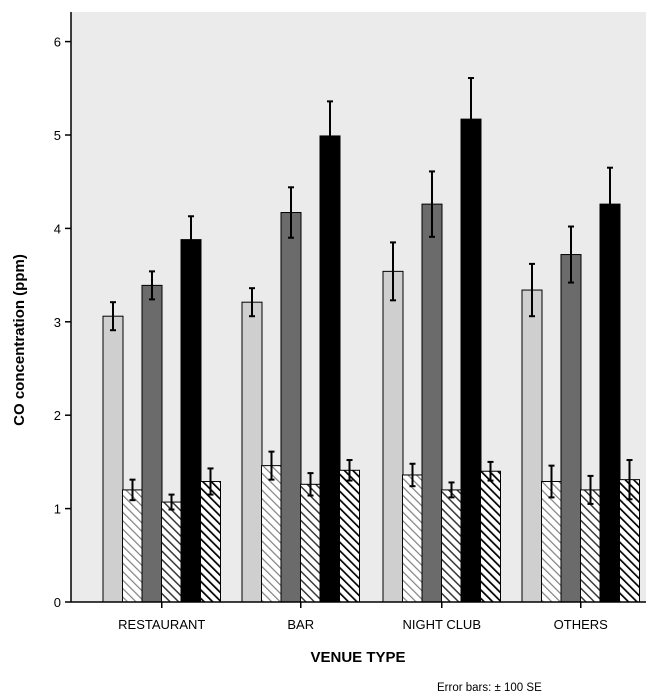 The height and width of the screenshot is (697, 659). What do you see at coordinates (57, 602) in the screenshot?
I see `y-tick-label: 0` at bounding box center [57, 602].